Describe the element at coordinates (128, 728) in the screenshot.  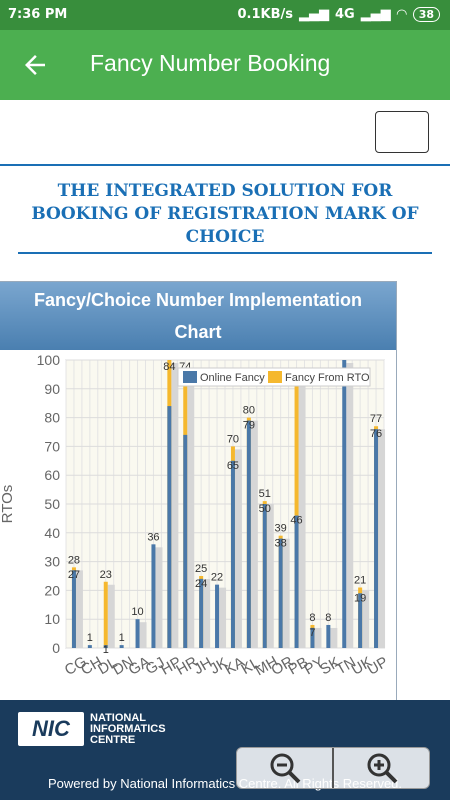
I see `nic-name: NATIONAL INFORMATICS CENTRE` at that location.